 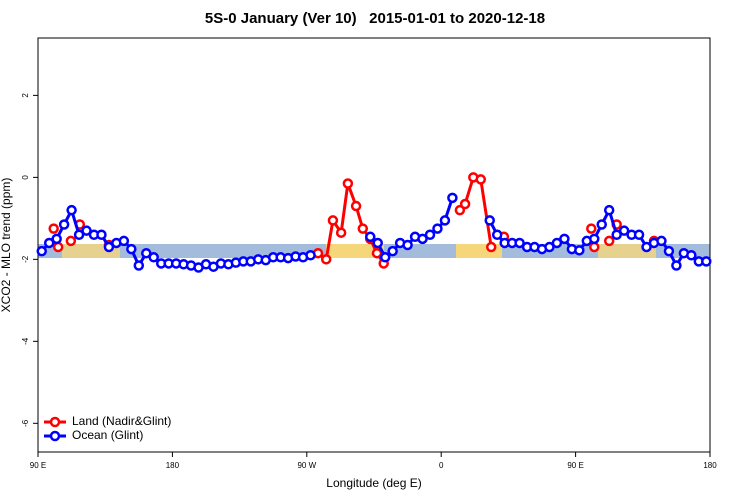 What do you see at coordinates (107, 435) in the screenshot?
I see `legend-label: Ocean (Glint)` at bounding box center [107, 435].